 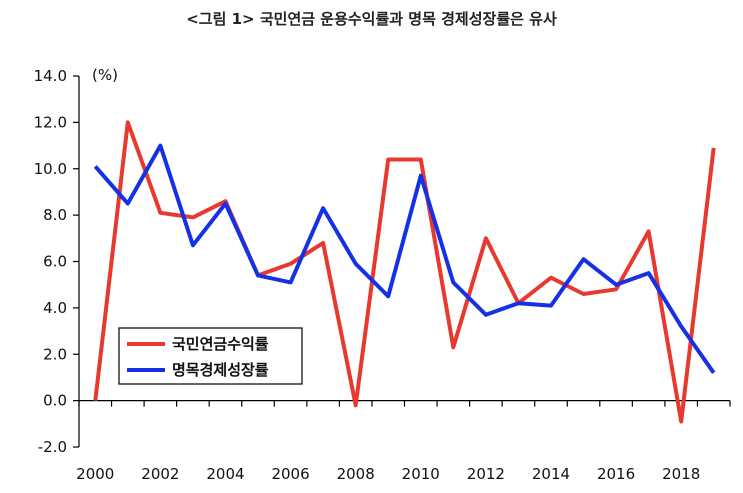 What do you see at coordinates (616, 474) in the screenshot?
I see `x-tick-label: 2016` at bounding box center [616, 474].